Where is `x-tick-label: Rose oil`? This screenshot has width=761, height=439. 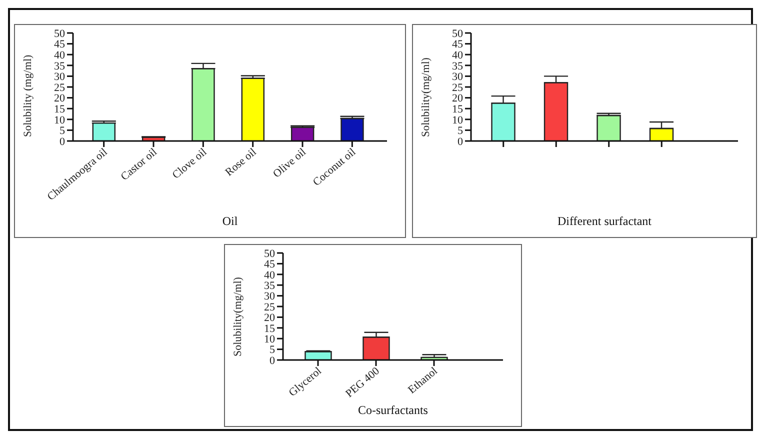 x-tick-label: Rose oil is located at coordinates (241, 162).